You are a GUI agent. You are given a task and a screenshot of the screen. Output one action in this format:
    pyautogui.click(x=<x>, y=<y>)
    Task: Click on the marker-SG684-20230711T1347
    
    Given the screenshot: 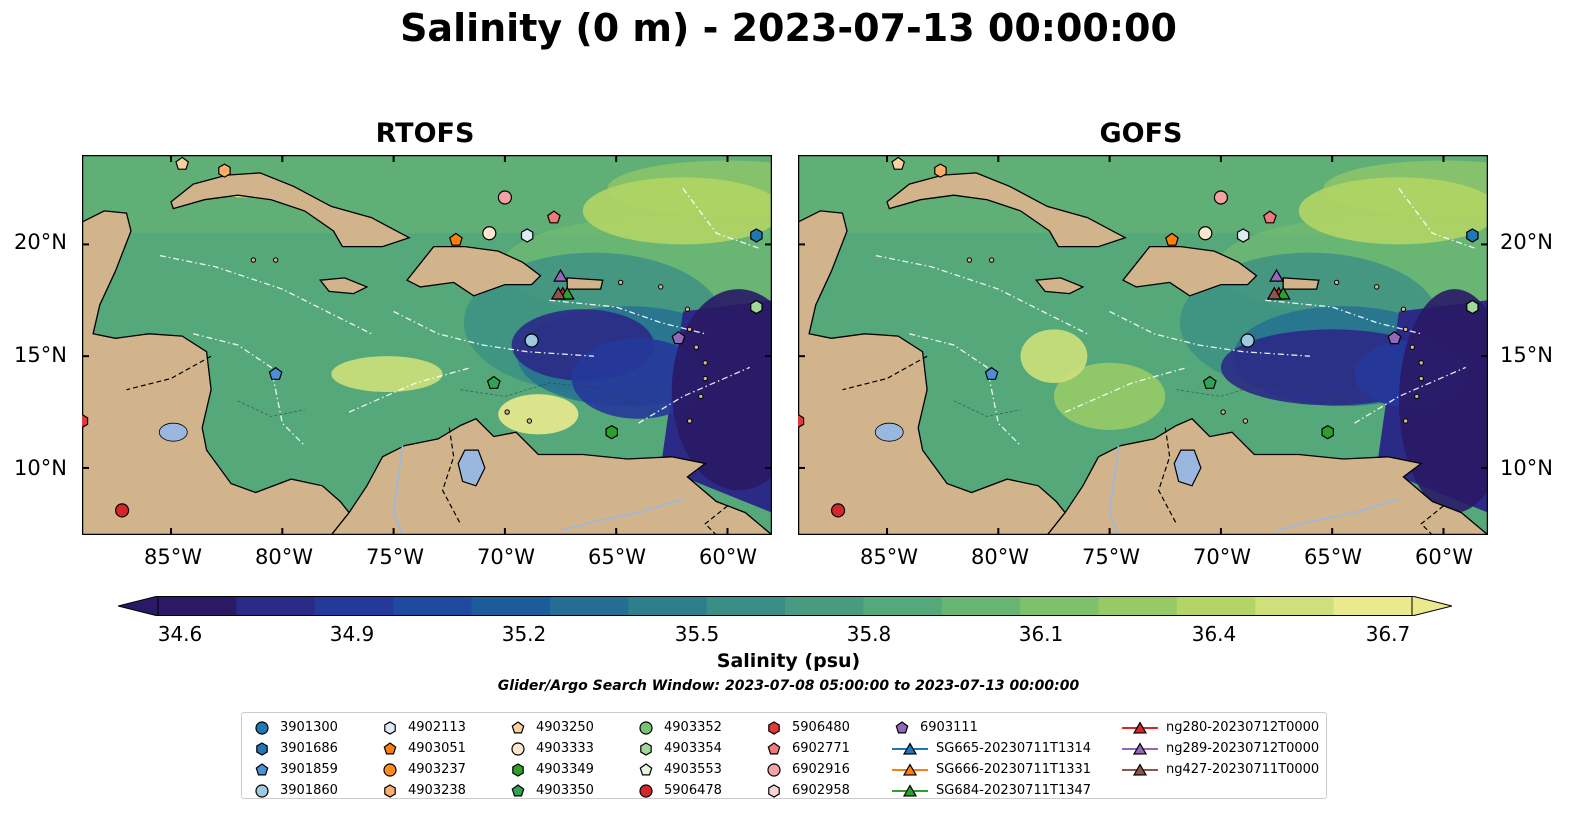 What is the action you would take?
    pyautogui.click(x=1283, y=293)
    